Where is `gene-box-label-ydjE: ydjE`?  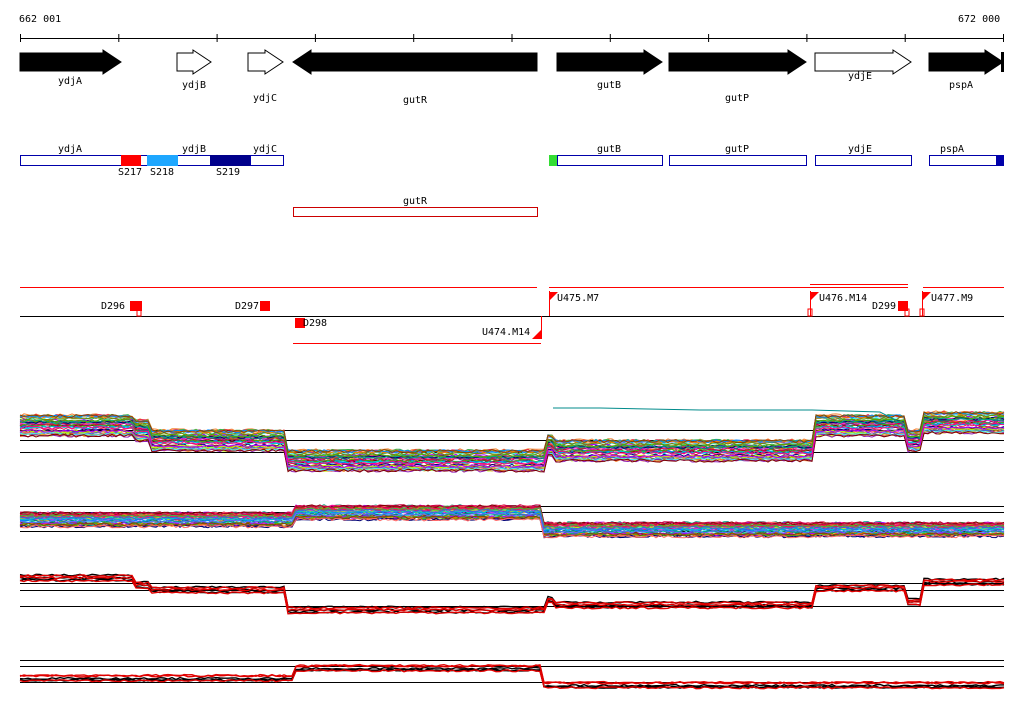 gene-box-label-ydjE: ydjE is located at coordinates (860, 149).